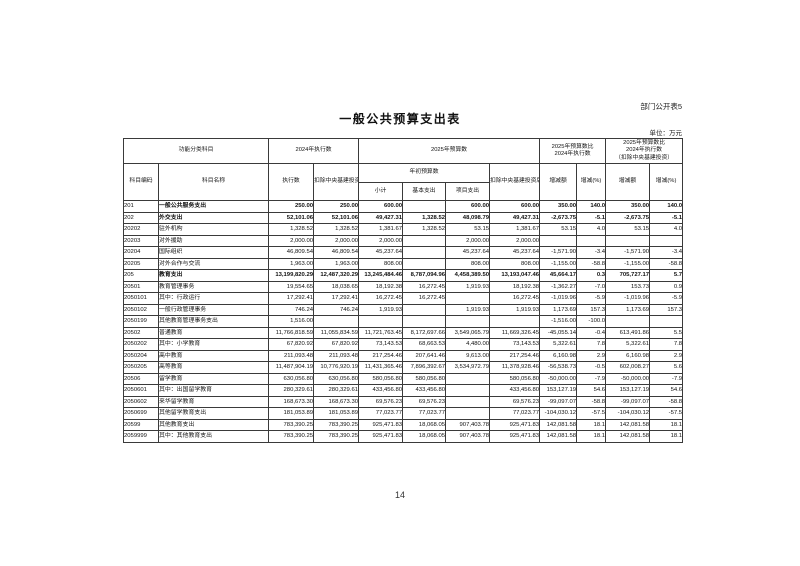 The height and width of the screenshot is (566, 800). What do you see at coordinates (628, 286) in the screenshot?
I see `cell-d2: 153.73` at bounding box center [628, 286].